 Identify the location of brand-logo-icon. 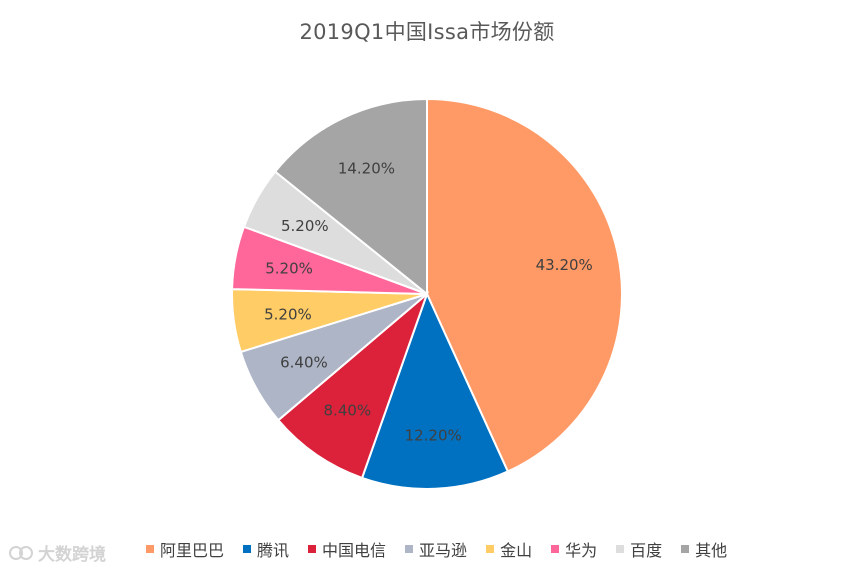
(21, 552).